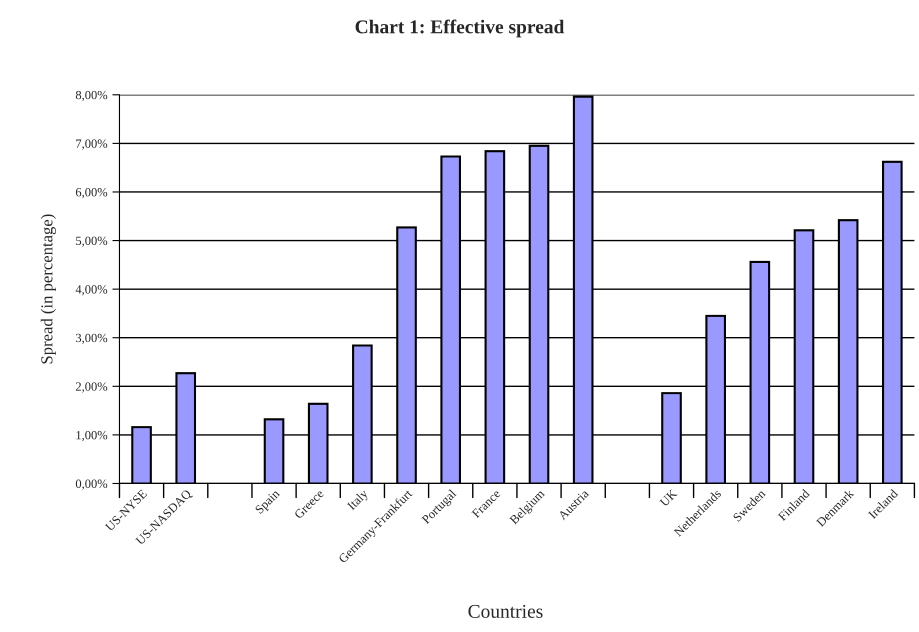  What do you see at coordinates (460, 29) in the screenshot?
I see `chart-title: Chart 1: Effective spread` at bounding box center [460, 29].